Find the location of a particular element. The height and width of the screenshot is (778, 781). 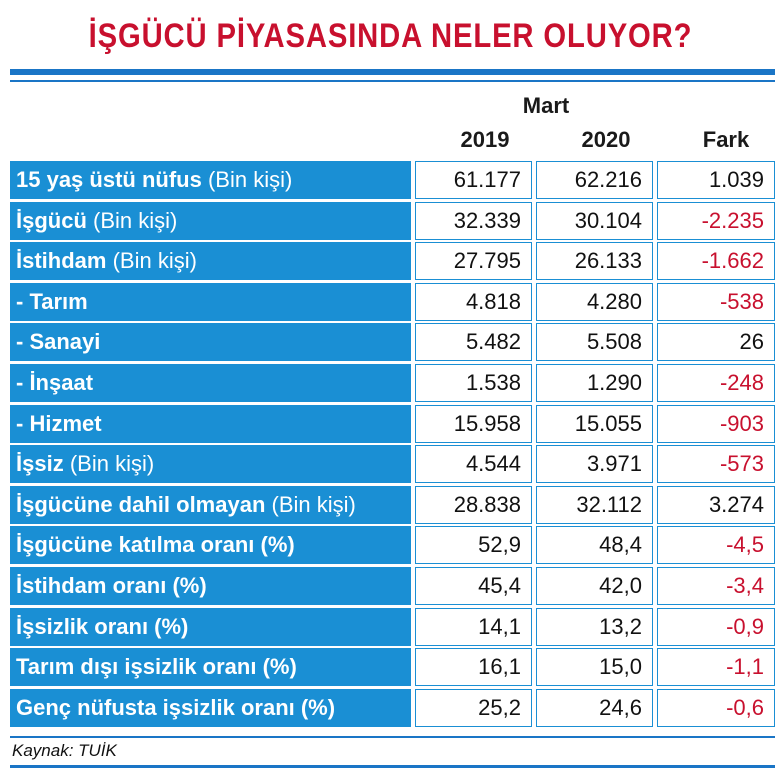

column-header-2019: 2019 is located at coordinates (485, 139).